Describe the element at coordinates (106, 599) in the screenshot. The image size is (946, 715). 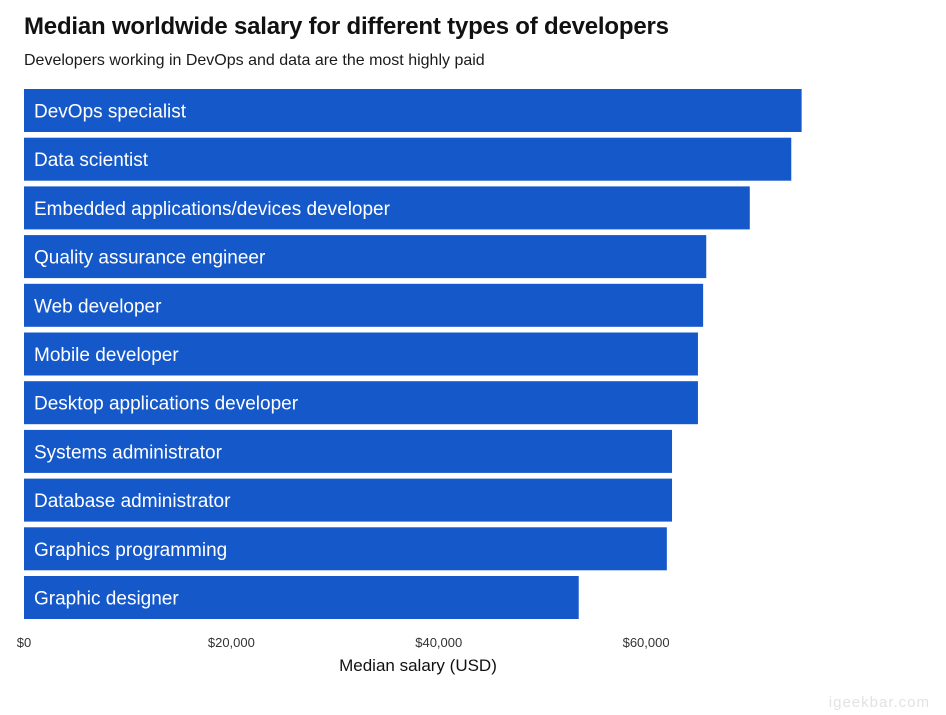
I see `bar-label: Graphic designer` at that location.